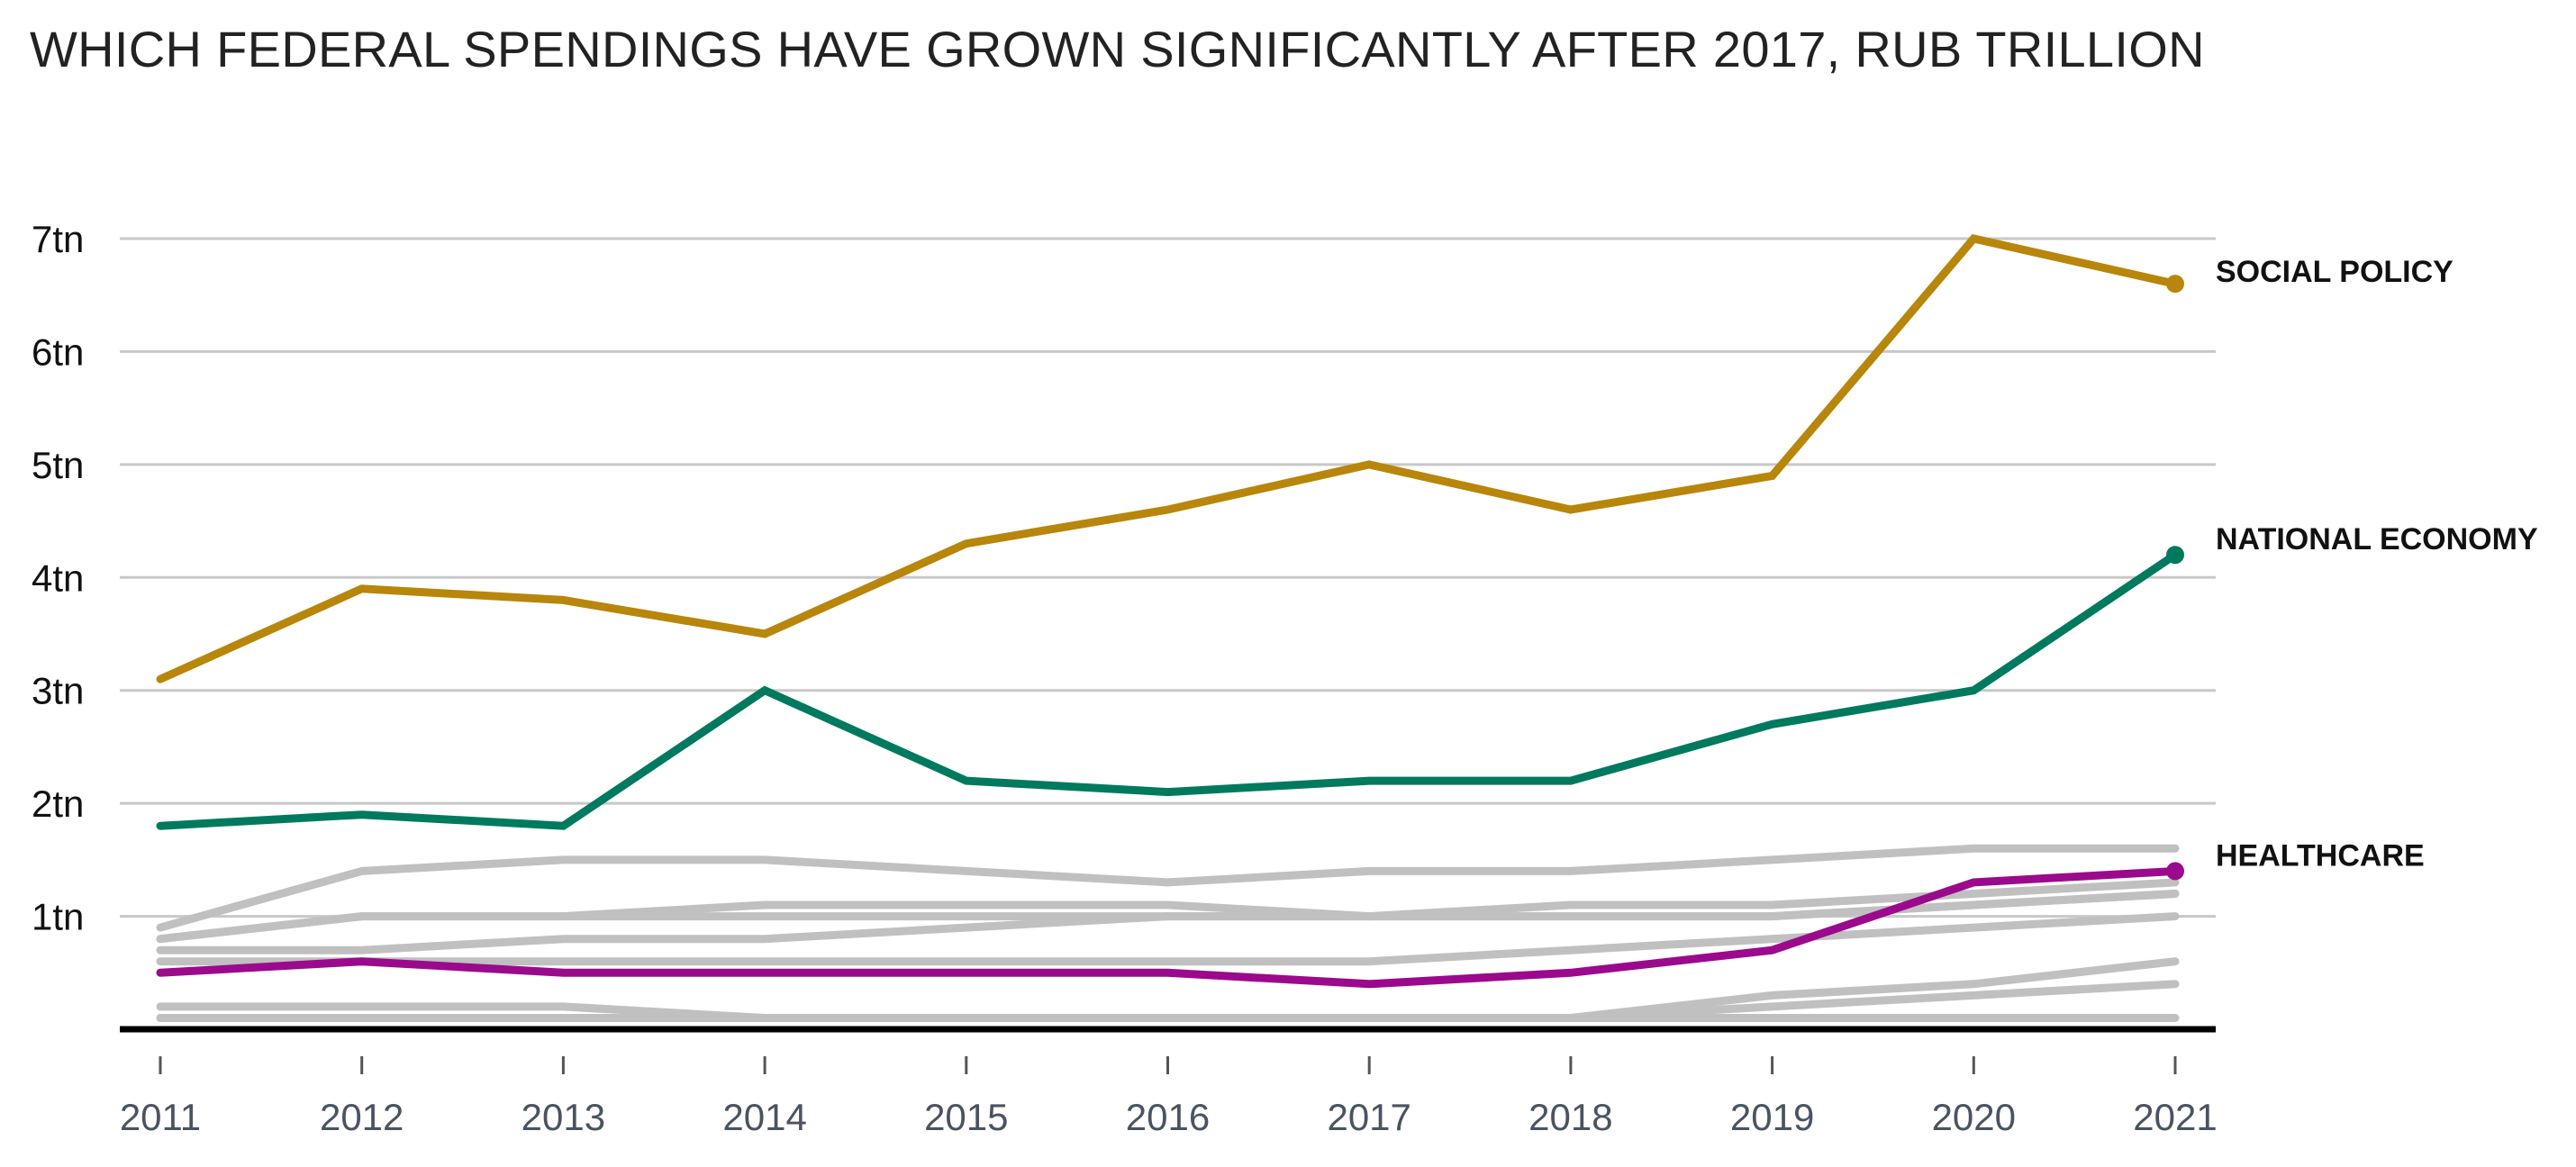 Image resolution: width=2576 pixels, height=1167 pixels. Describe the element at coordinates (1772, 1117) in the screenshot. I see `x-tick-label: 2019` at that location.